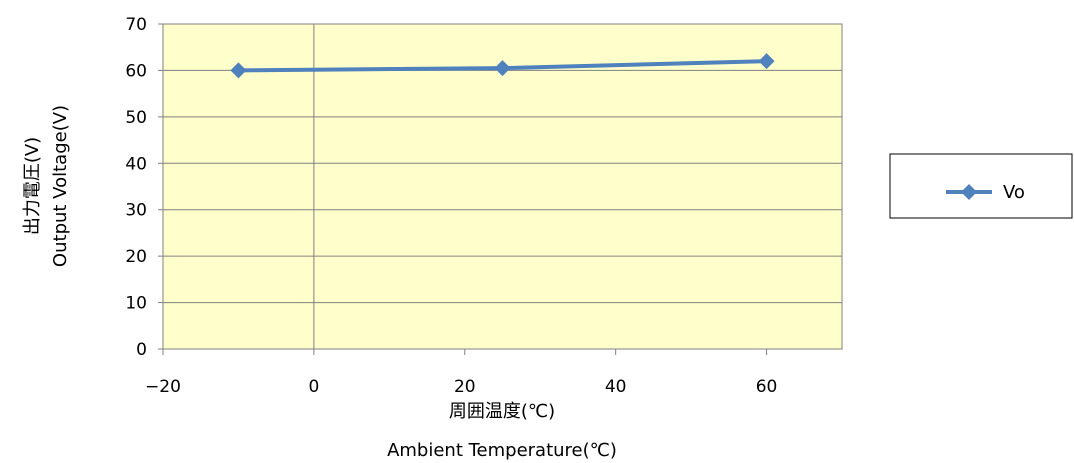 This screenshot has width=1074, height=463. What do you see at coordinates (1014, 192) in the screenshot?
I see `legend-label: Vo` at bounding box center [1014, 192].